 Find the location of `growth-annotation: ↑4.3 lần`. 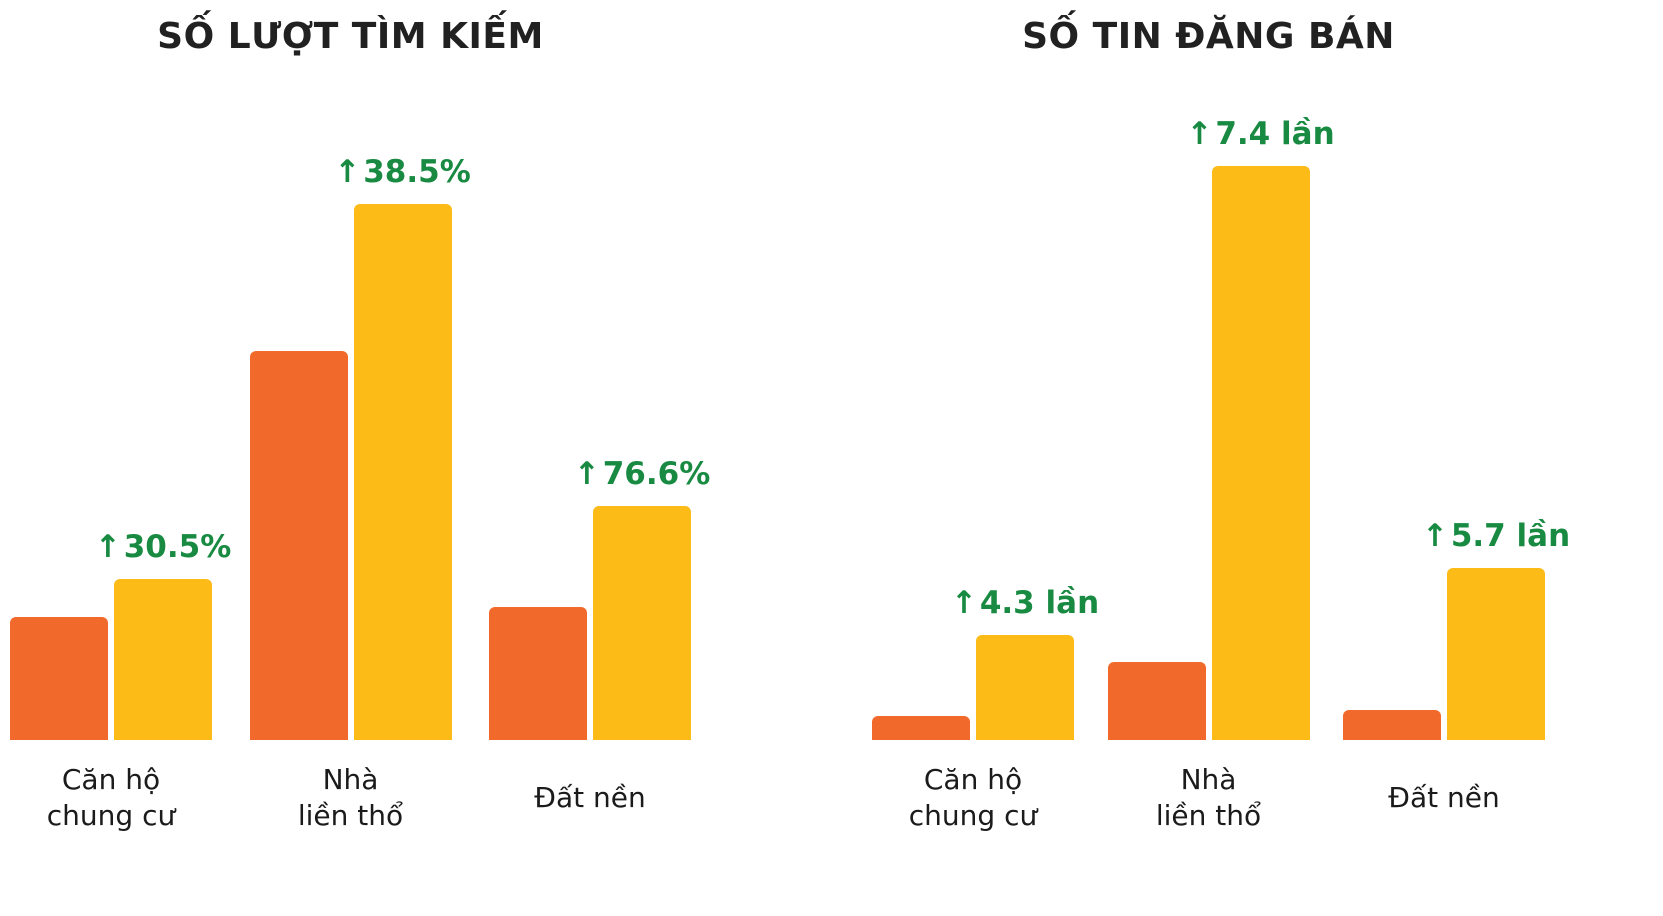

growth-annotation: ↑4.3 lần is located at coordinates (1025, 603).